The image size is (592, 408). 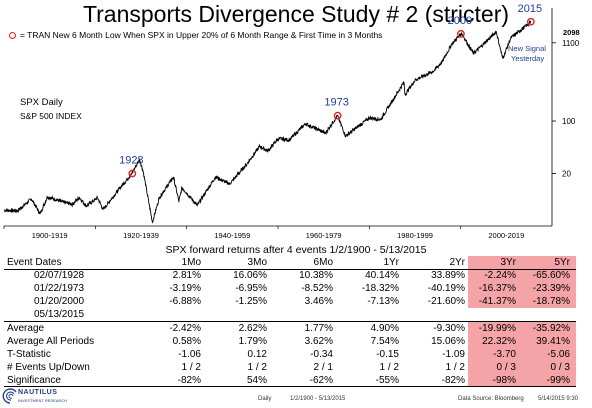 I want to click on summary-cell: 1.77%, so click(x=318, y=328).